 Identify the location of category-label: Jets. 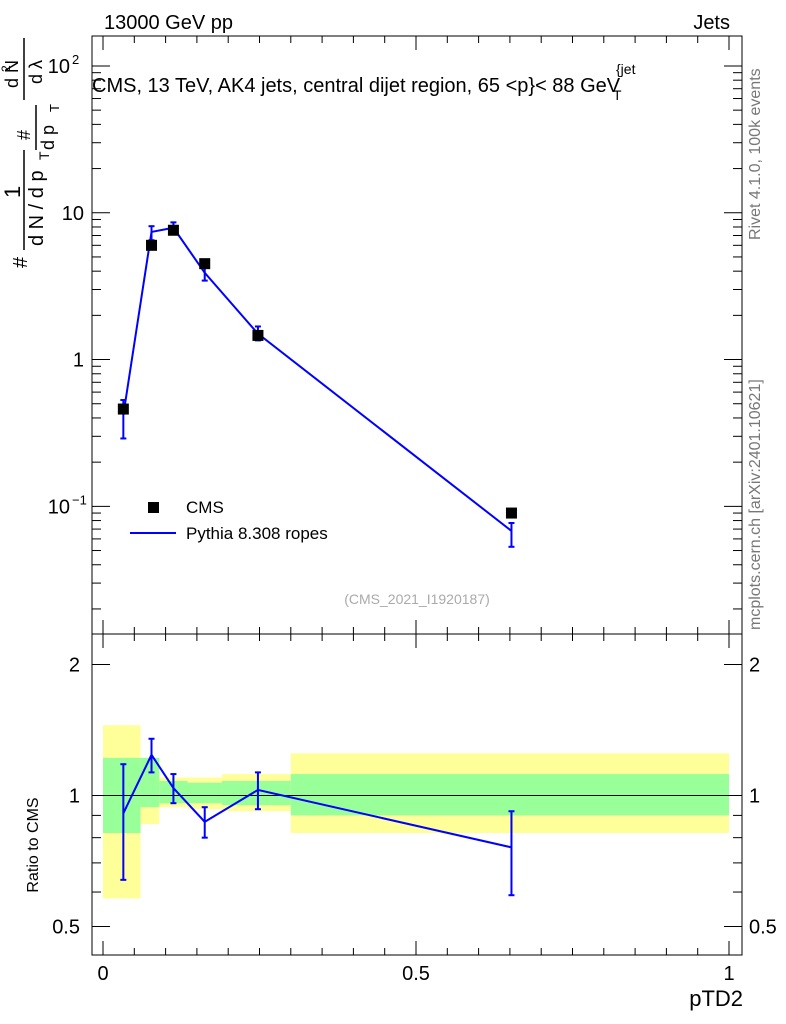
(711, 23).